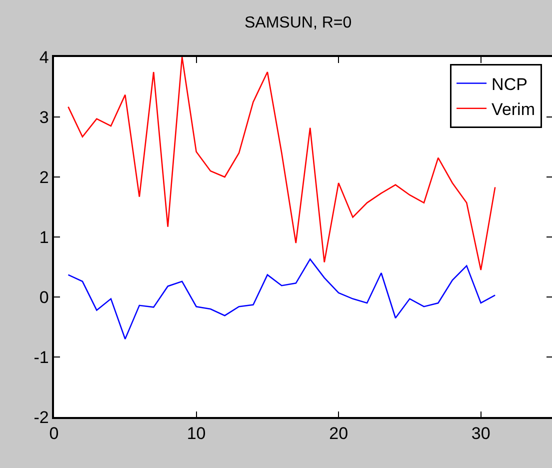 This screenshot has width=552, height=468. Describe the element at coordinates (44, 177) in the screenshot. I see `y-tick-label: 2` at that location.